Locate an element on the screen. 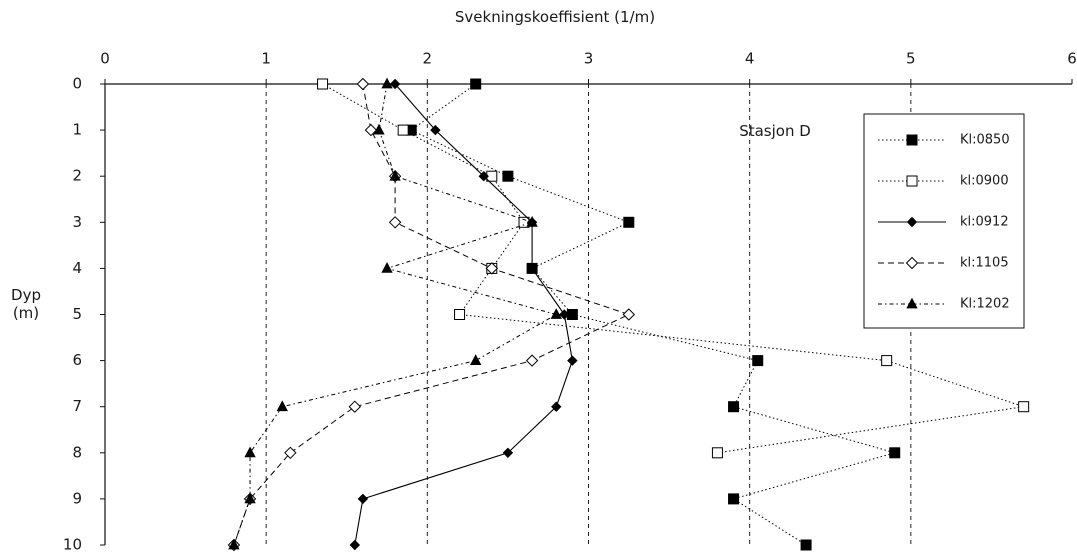 This screenshot has width=1077, height=556. y-tick-label: 5 is located at coordinates (77, 314).